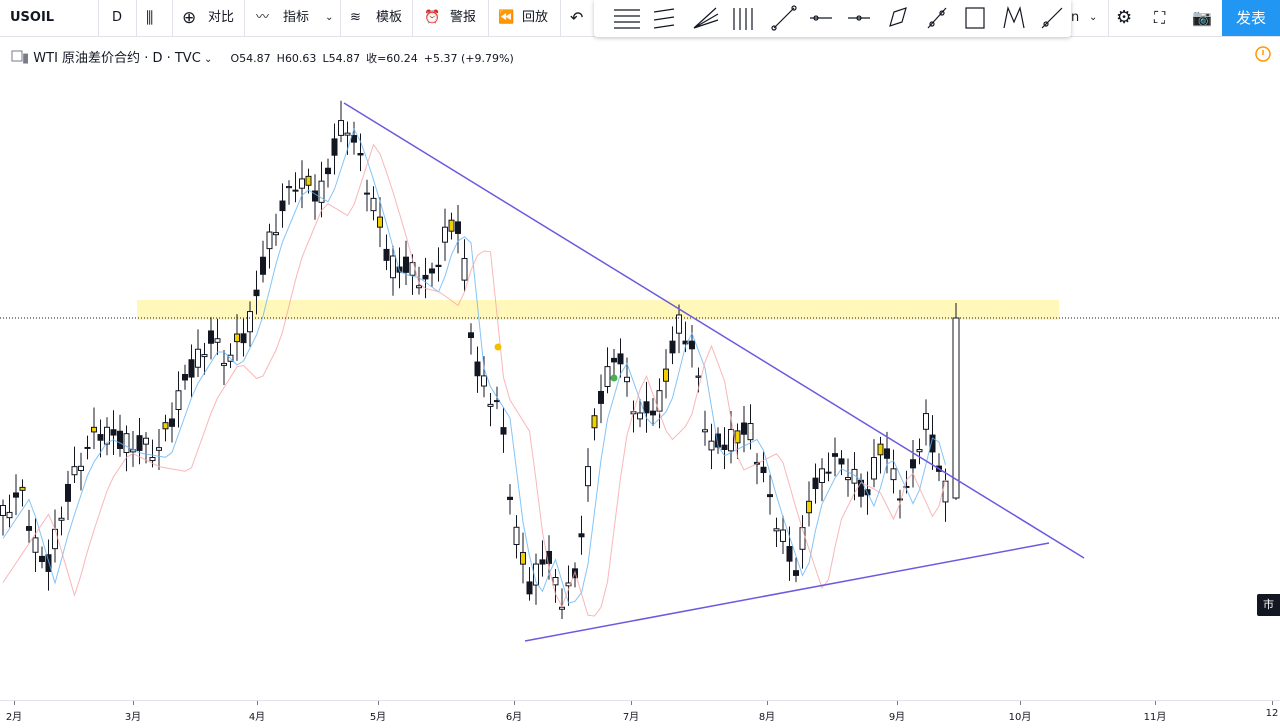  Describe the element at coordinates (577, 17) in the screenshot. I see `undo: ↶` at that location.